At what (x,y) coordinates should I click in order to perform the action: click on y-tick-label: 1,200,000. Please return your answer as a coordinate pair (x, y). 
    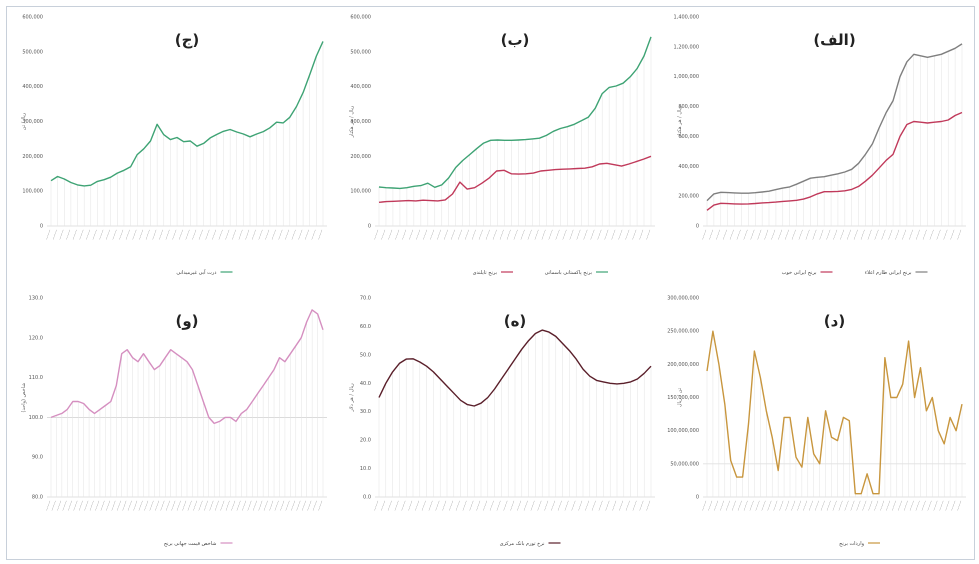
    Looking at the image, I should click on (686, 47).